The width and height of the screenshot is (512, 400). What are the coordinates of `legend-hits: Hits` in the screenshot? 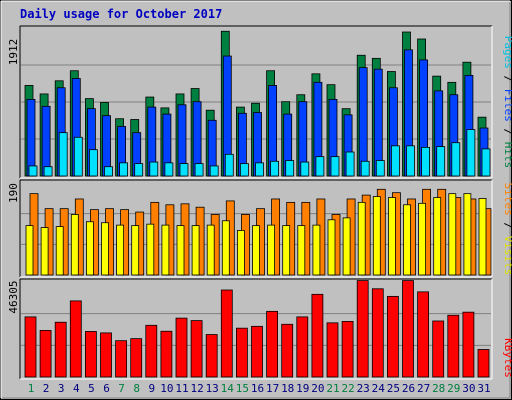 It's located at (507, 155).